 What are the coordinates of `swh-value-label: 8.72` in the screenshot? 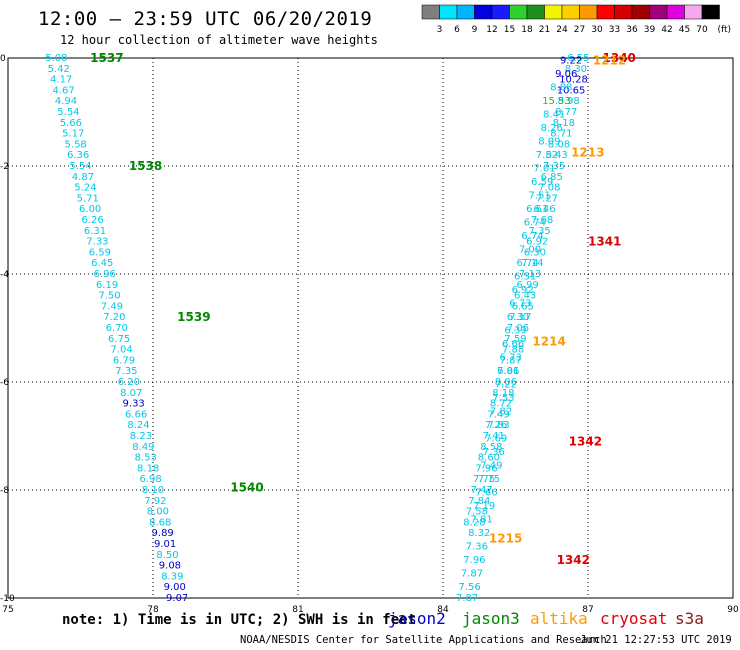 It's located at (501, 404).